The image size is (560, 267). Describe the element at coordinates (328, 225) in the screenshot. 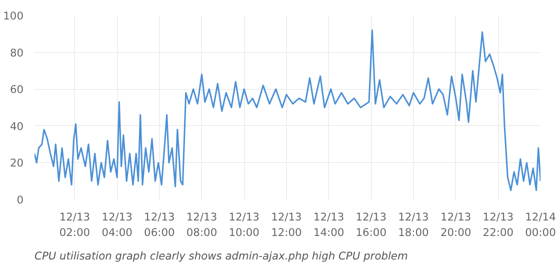

I see `x-tick-label: 12/13 14:00` at that location.